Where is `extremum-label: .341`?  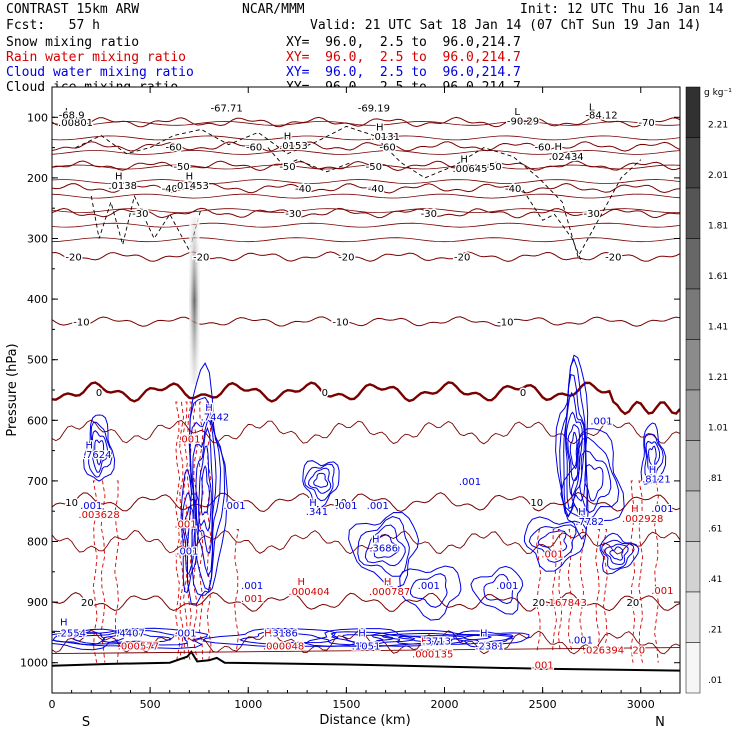 extremum-label: .341 is located at coordinates (317, 512).